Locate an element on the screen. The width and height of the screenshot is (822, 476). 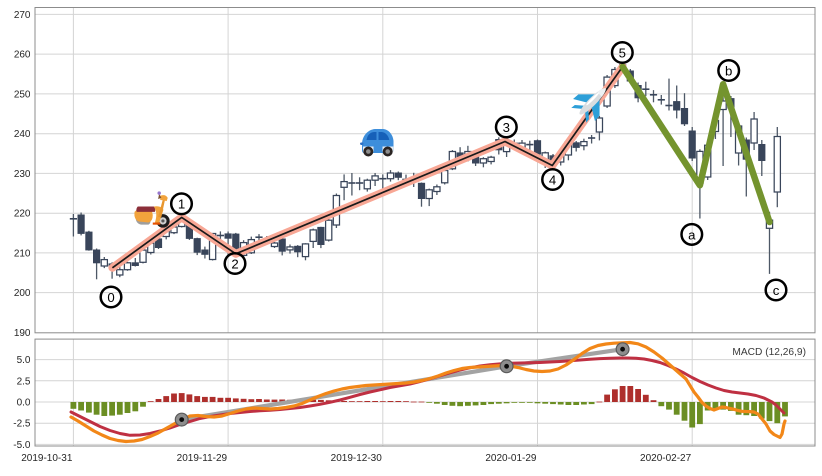
svg-text: 2019-12-30 is located at coordinates (357, 458).